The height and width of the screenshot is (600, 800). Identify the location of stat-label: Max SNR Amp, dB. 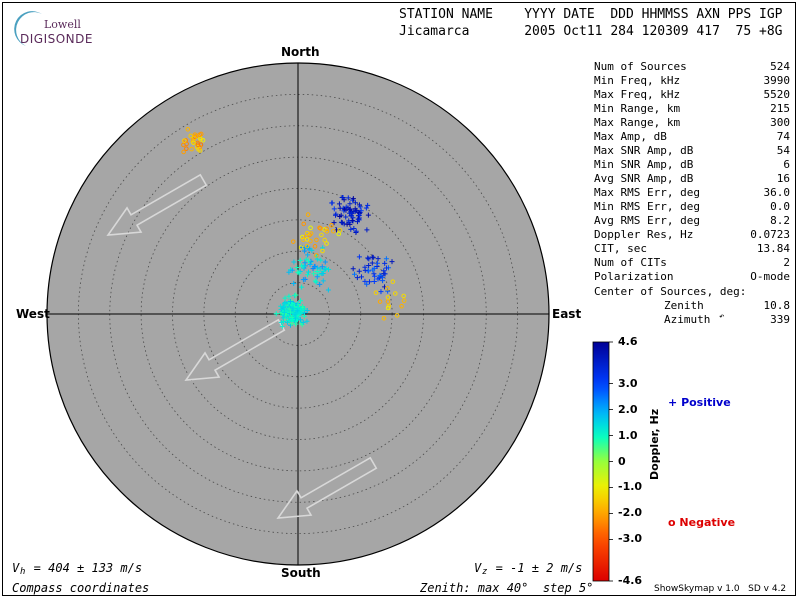
(644, 150).